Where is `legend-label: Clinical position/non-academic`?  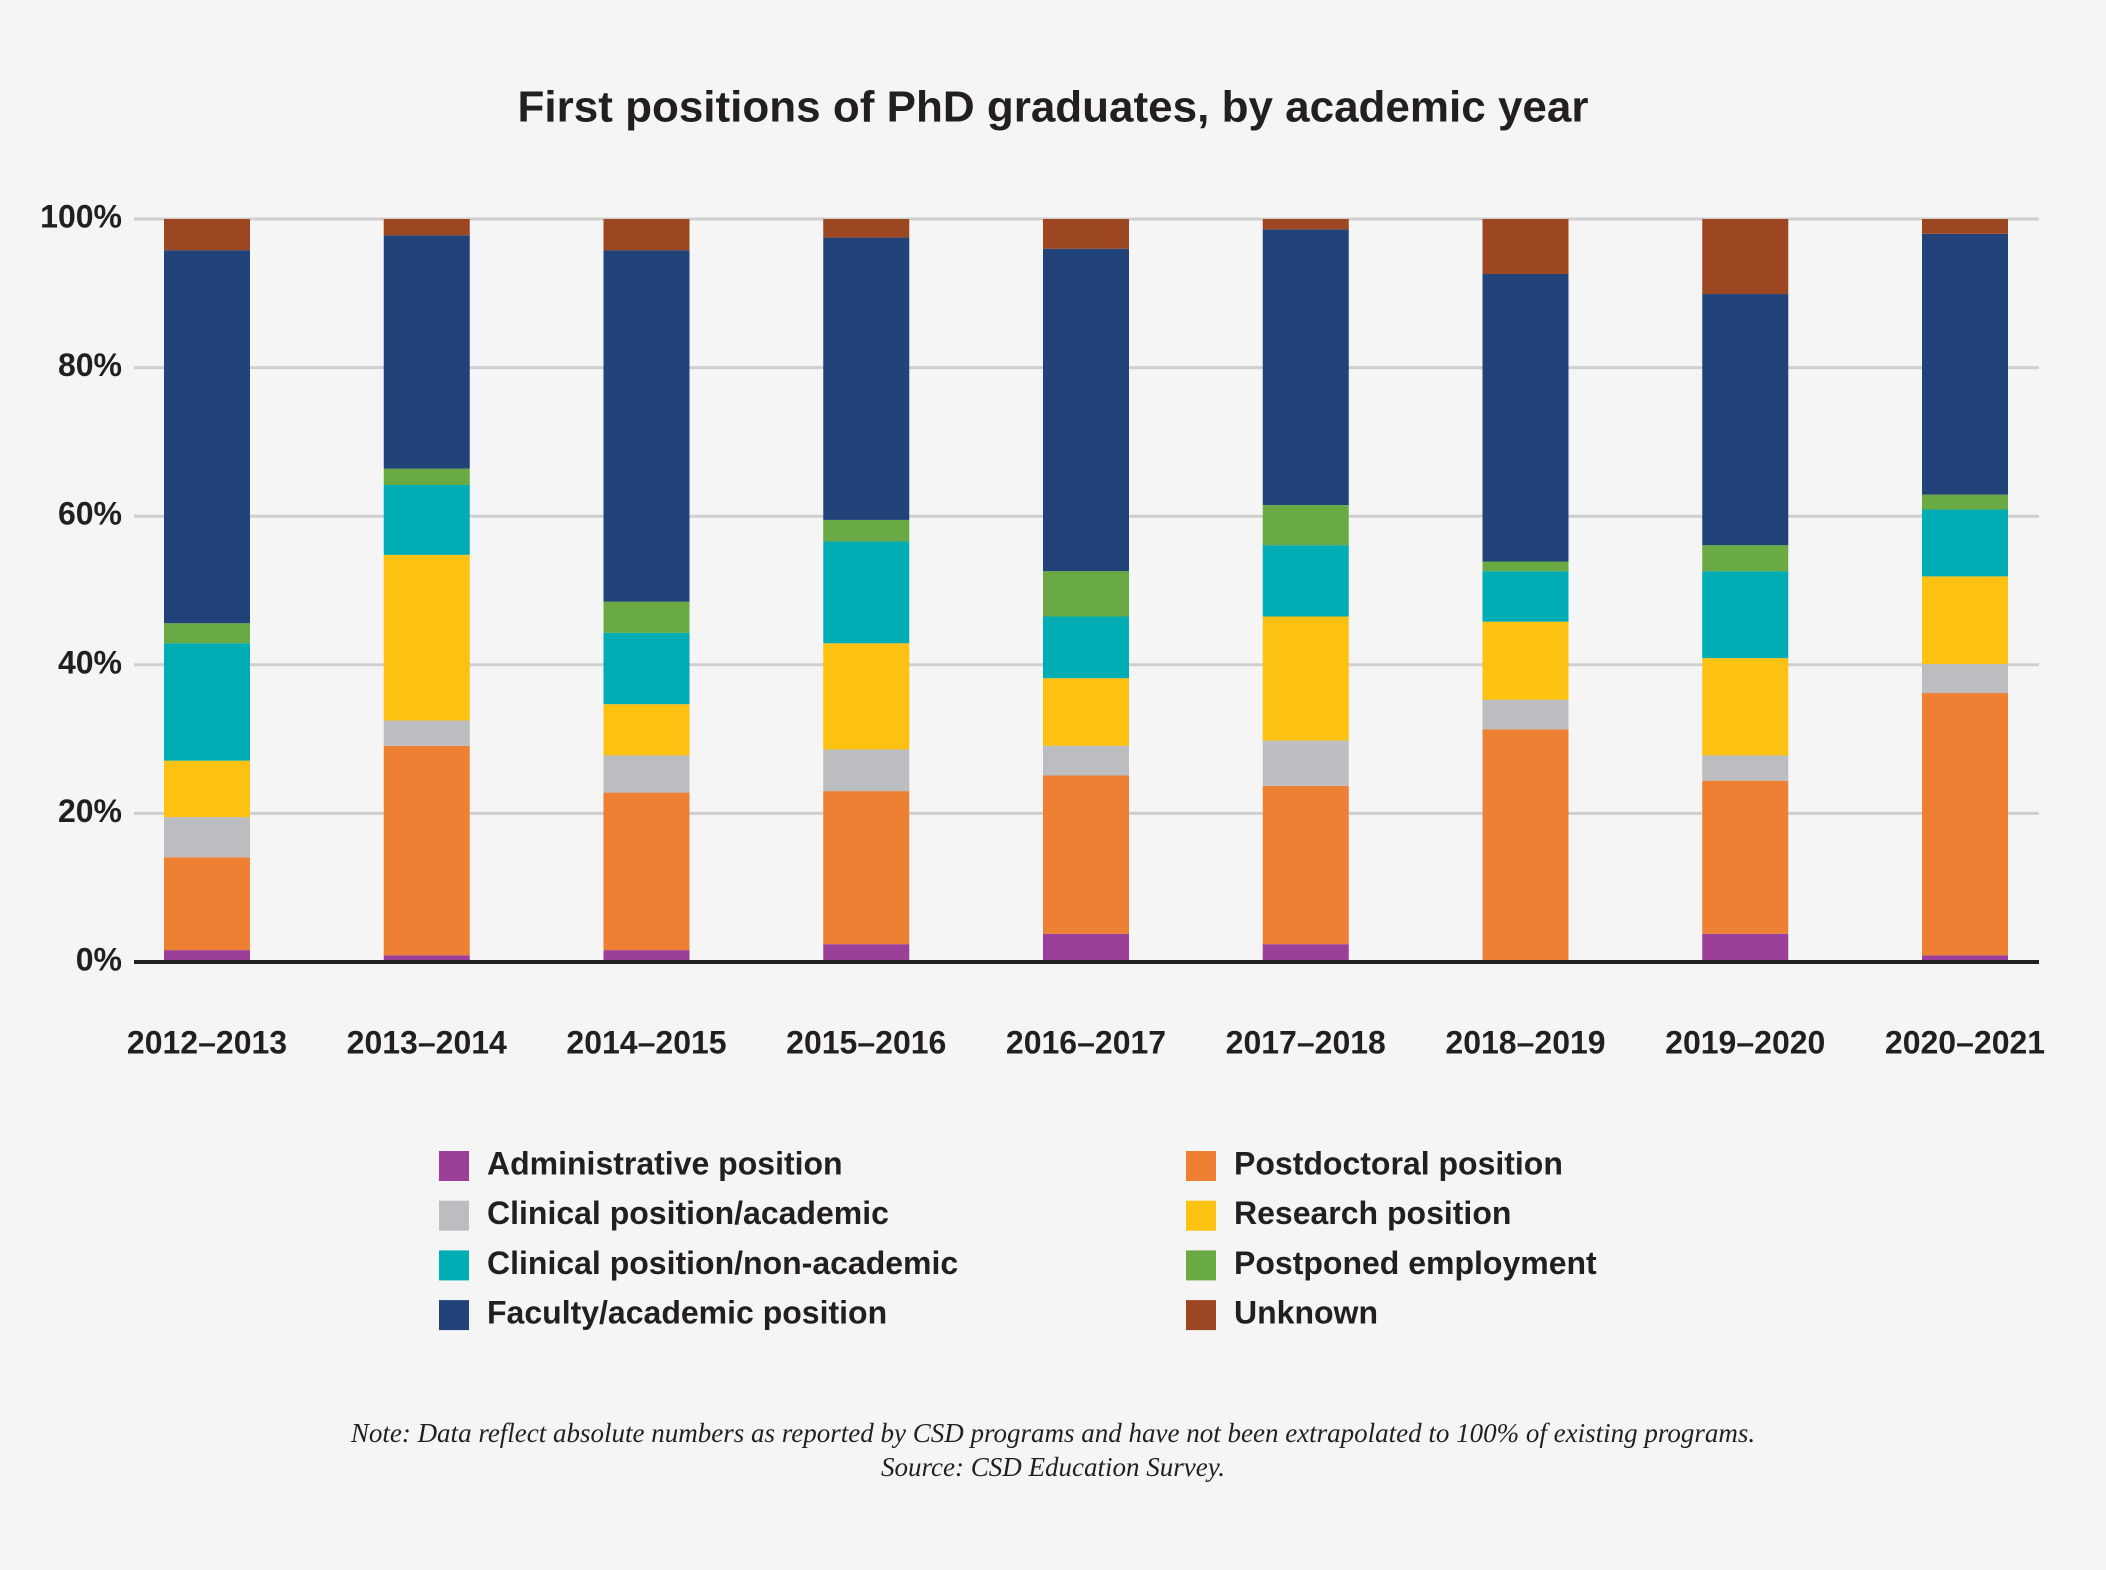
legend-label: Clinical position/non-academic is located at coordinates (722, 1263).